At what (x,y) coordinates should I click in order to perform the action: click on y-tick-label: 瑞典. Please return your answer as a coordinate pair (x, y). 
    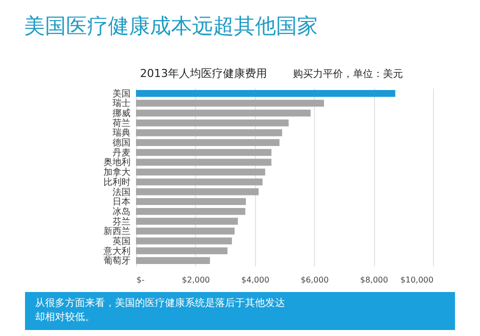
    Looking at the image, I should click on (121, 133).